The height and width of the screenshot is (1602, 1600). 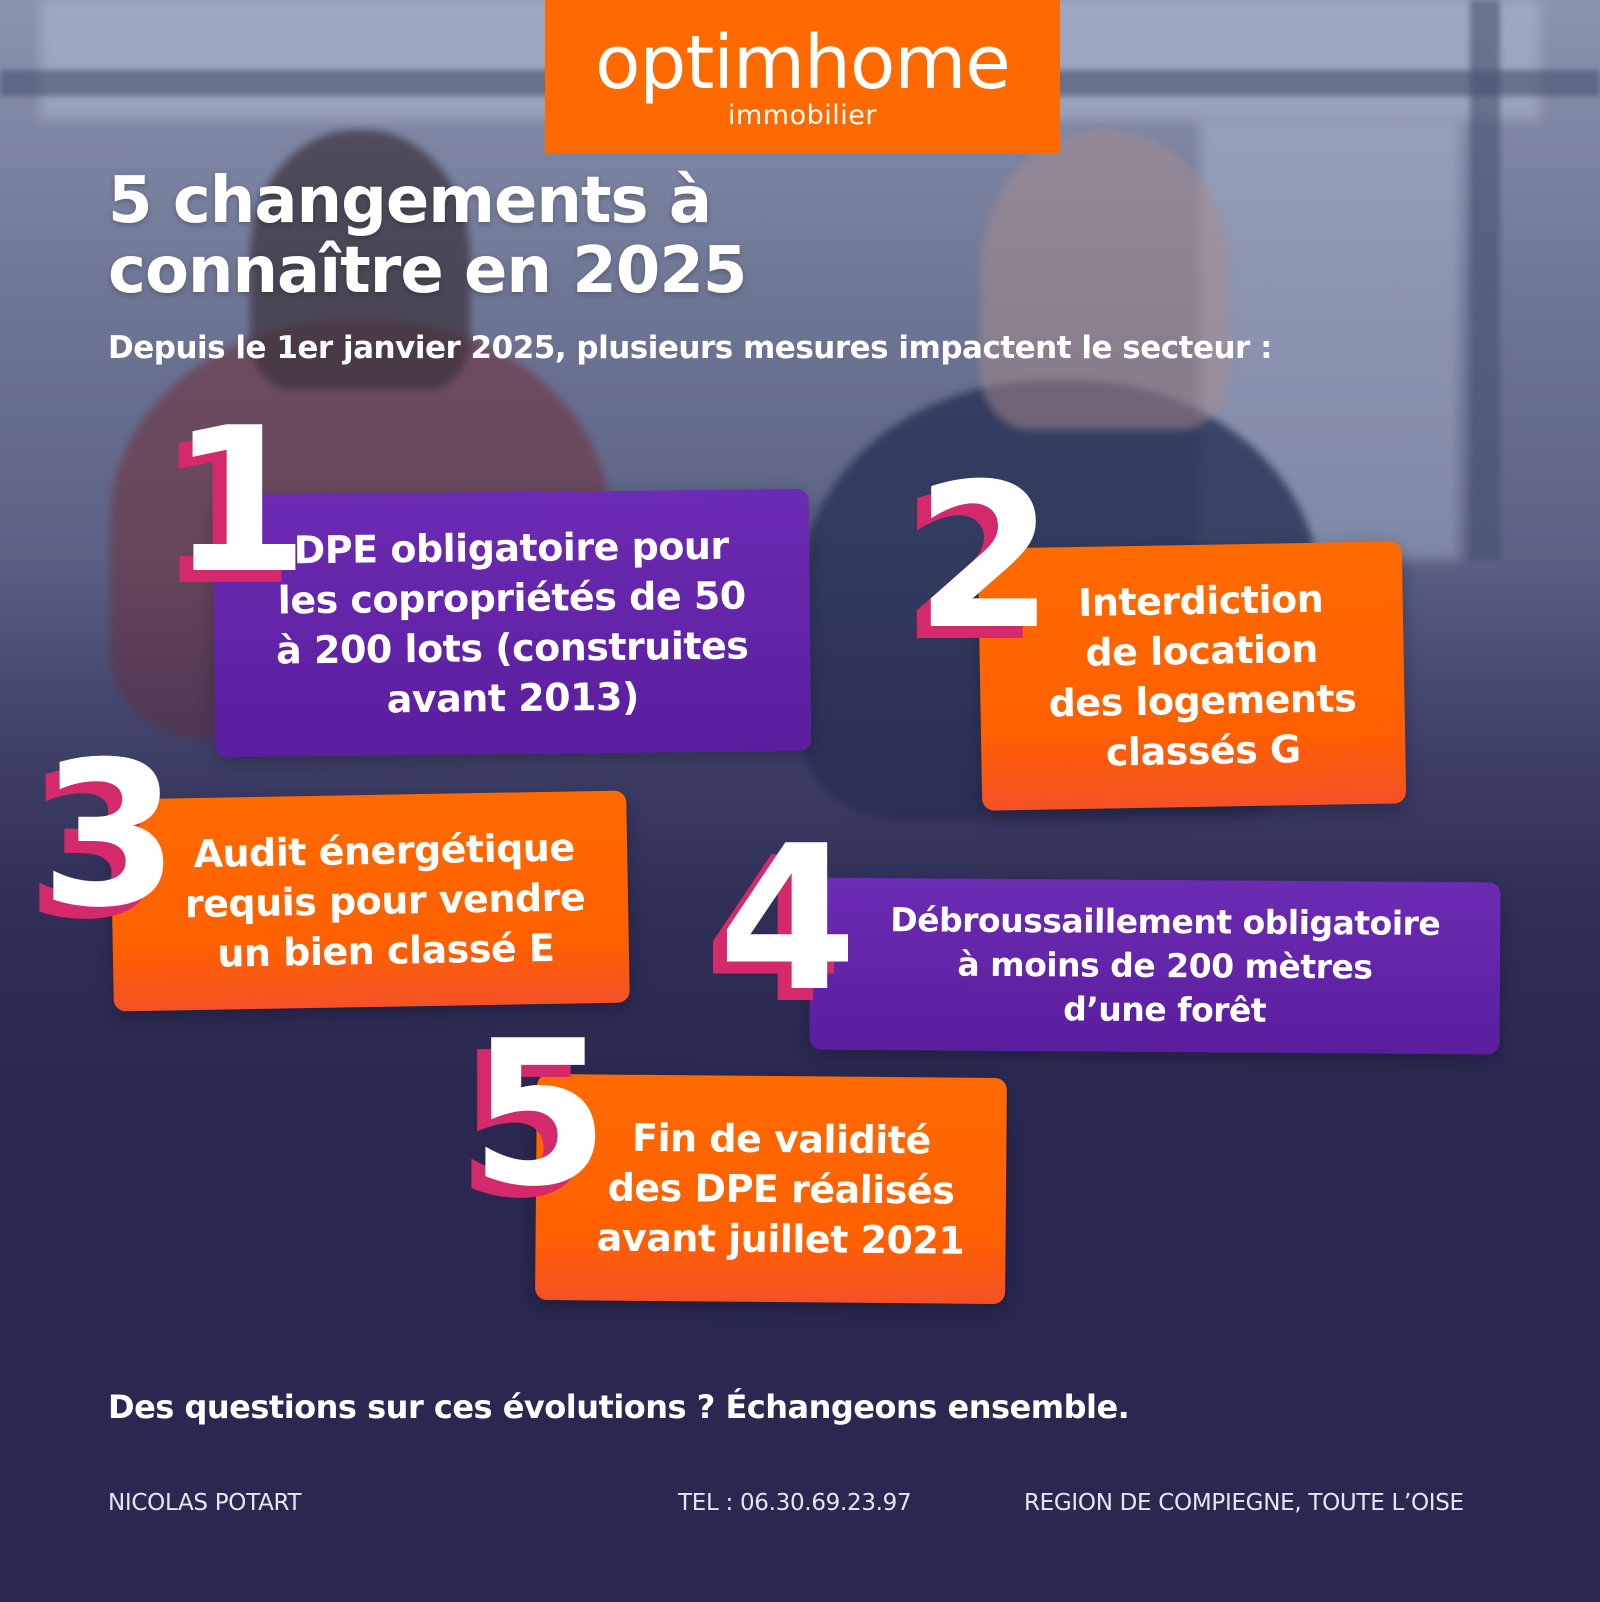 What do you see at coordinates (1165, 921) in the screenshot?
I see `card-4-line: Débroussaillement obligatoire` at bounding box center [1165, 921].